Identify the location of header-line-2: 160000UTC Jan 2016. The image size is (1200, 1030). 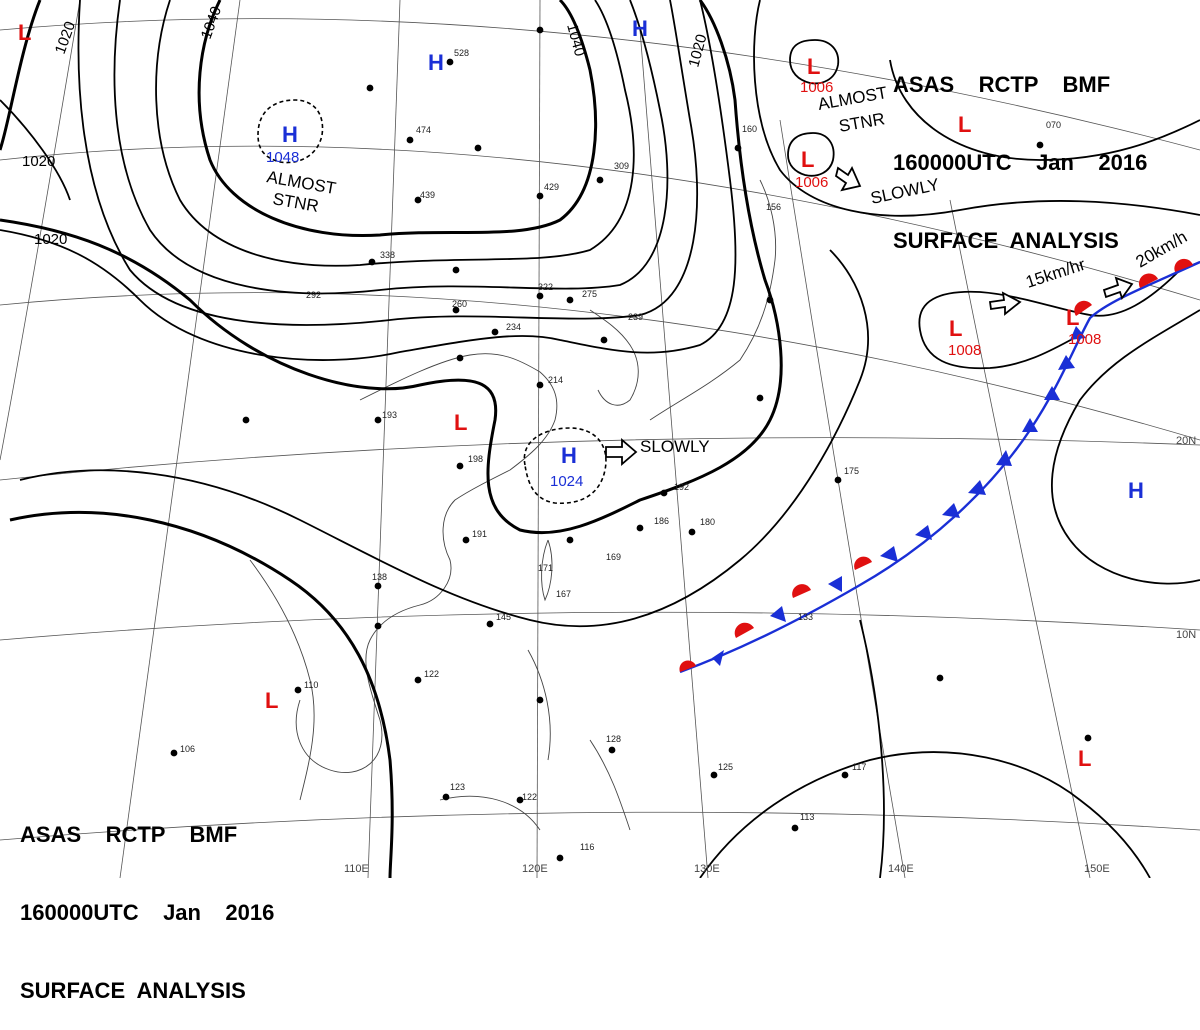
(147, 912).